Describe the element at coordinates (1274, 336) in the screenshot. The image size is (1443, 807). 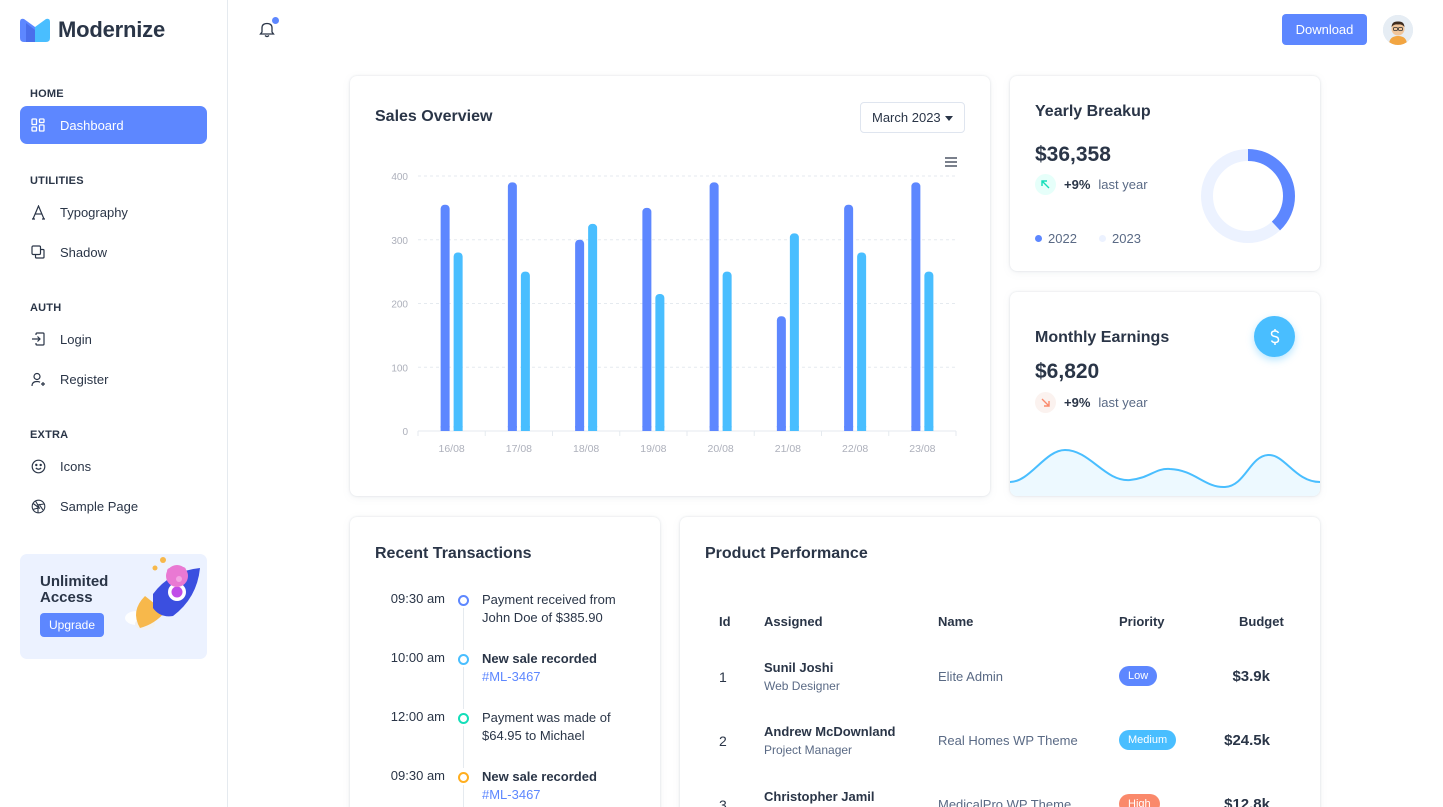
I see `dollar-icon` at that location.